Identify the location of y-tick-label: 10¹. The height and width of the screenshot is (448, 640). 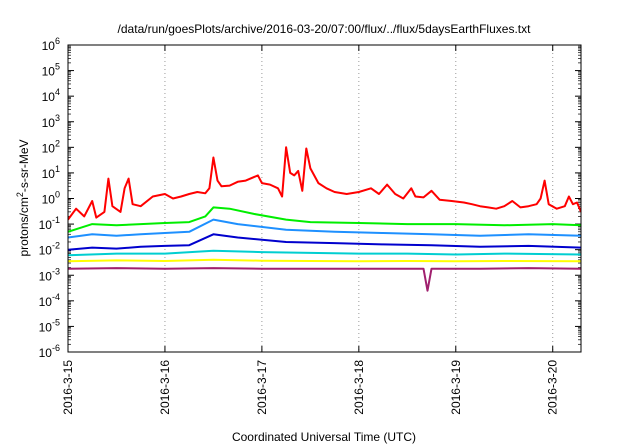
(51, 172).